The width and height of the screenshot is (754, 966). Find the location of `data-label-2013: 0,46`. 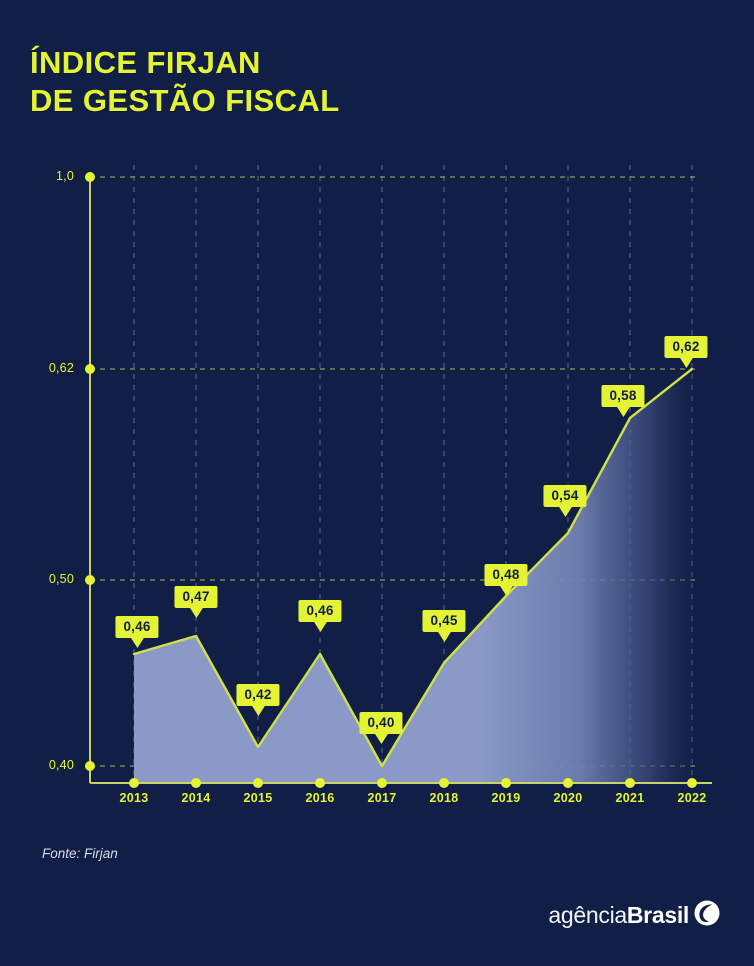

data-label-2013: 0,46 is located at coordinates (137, 632).